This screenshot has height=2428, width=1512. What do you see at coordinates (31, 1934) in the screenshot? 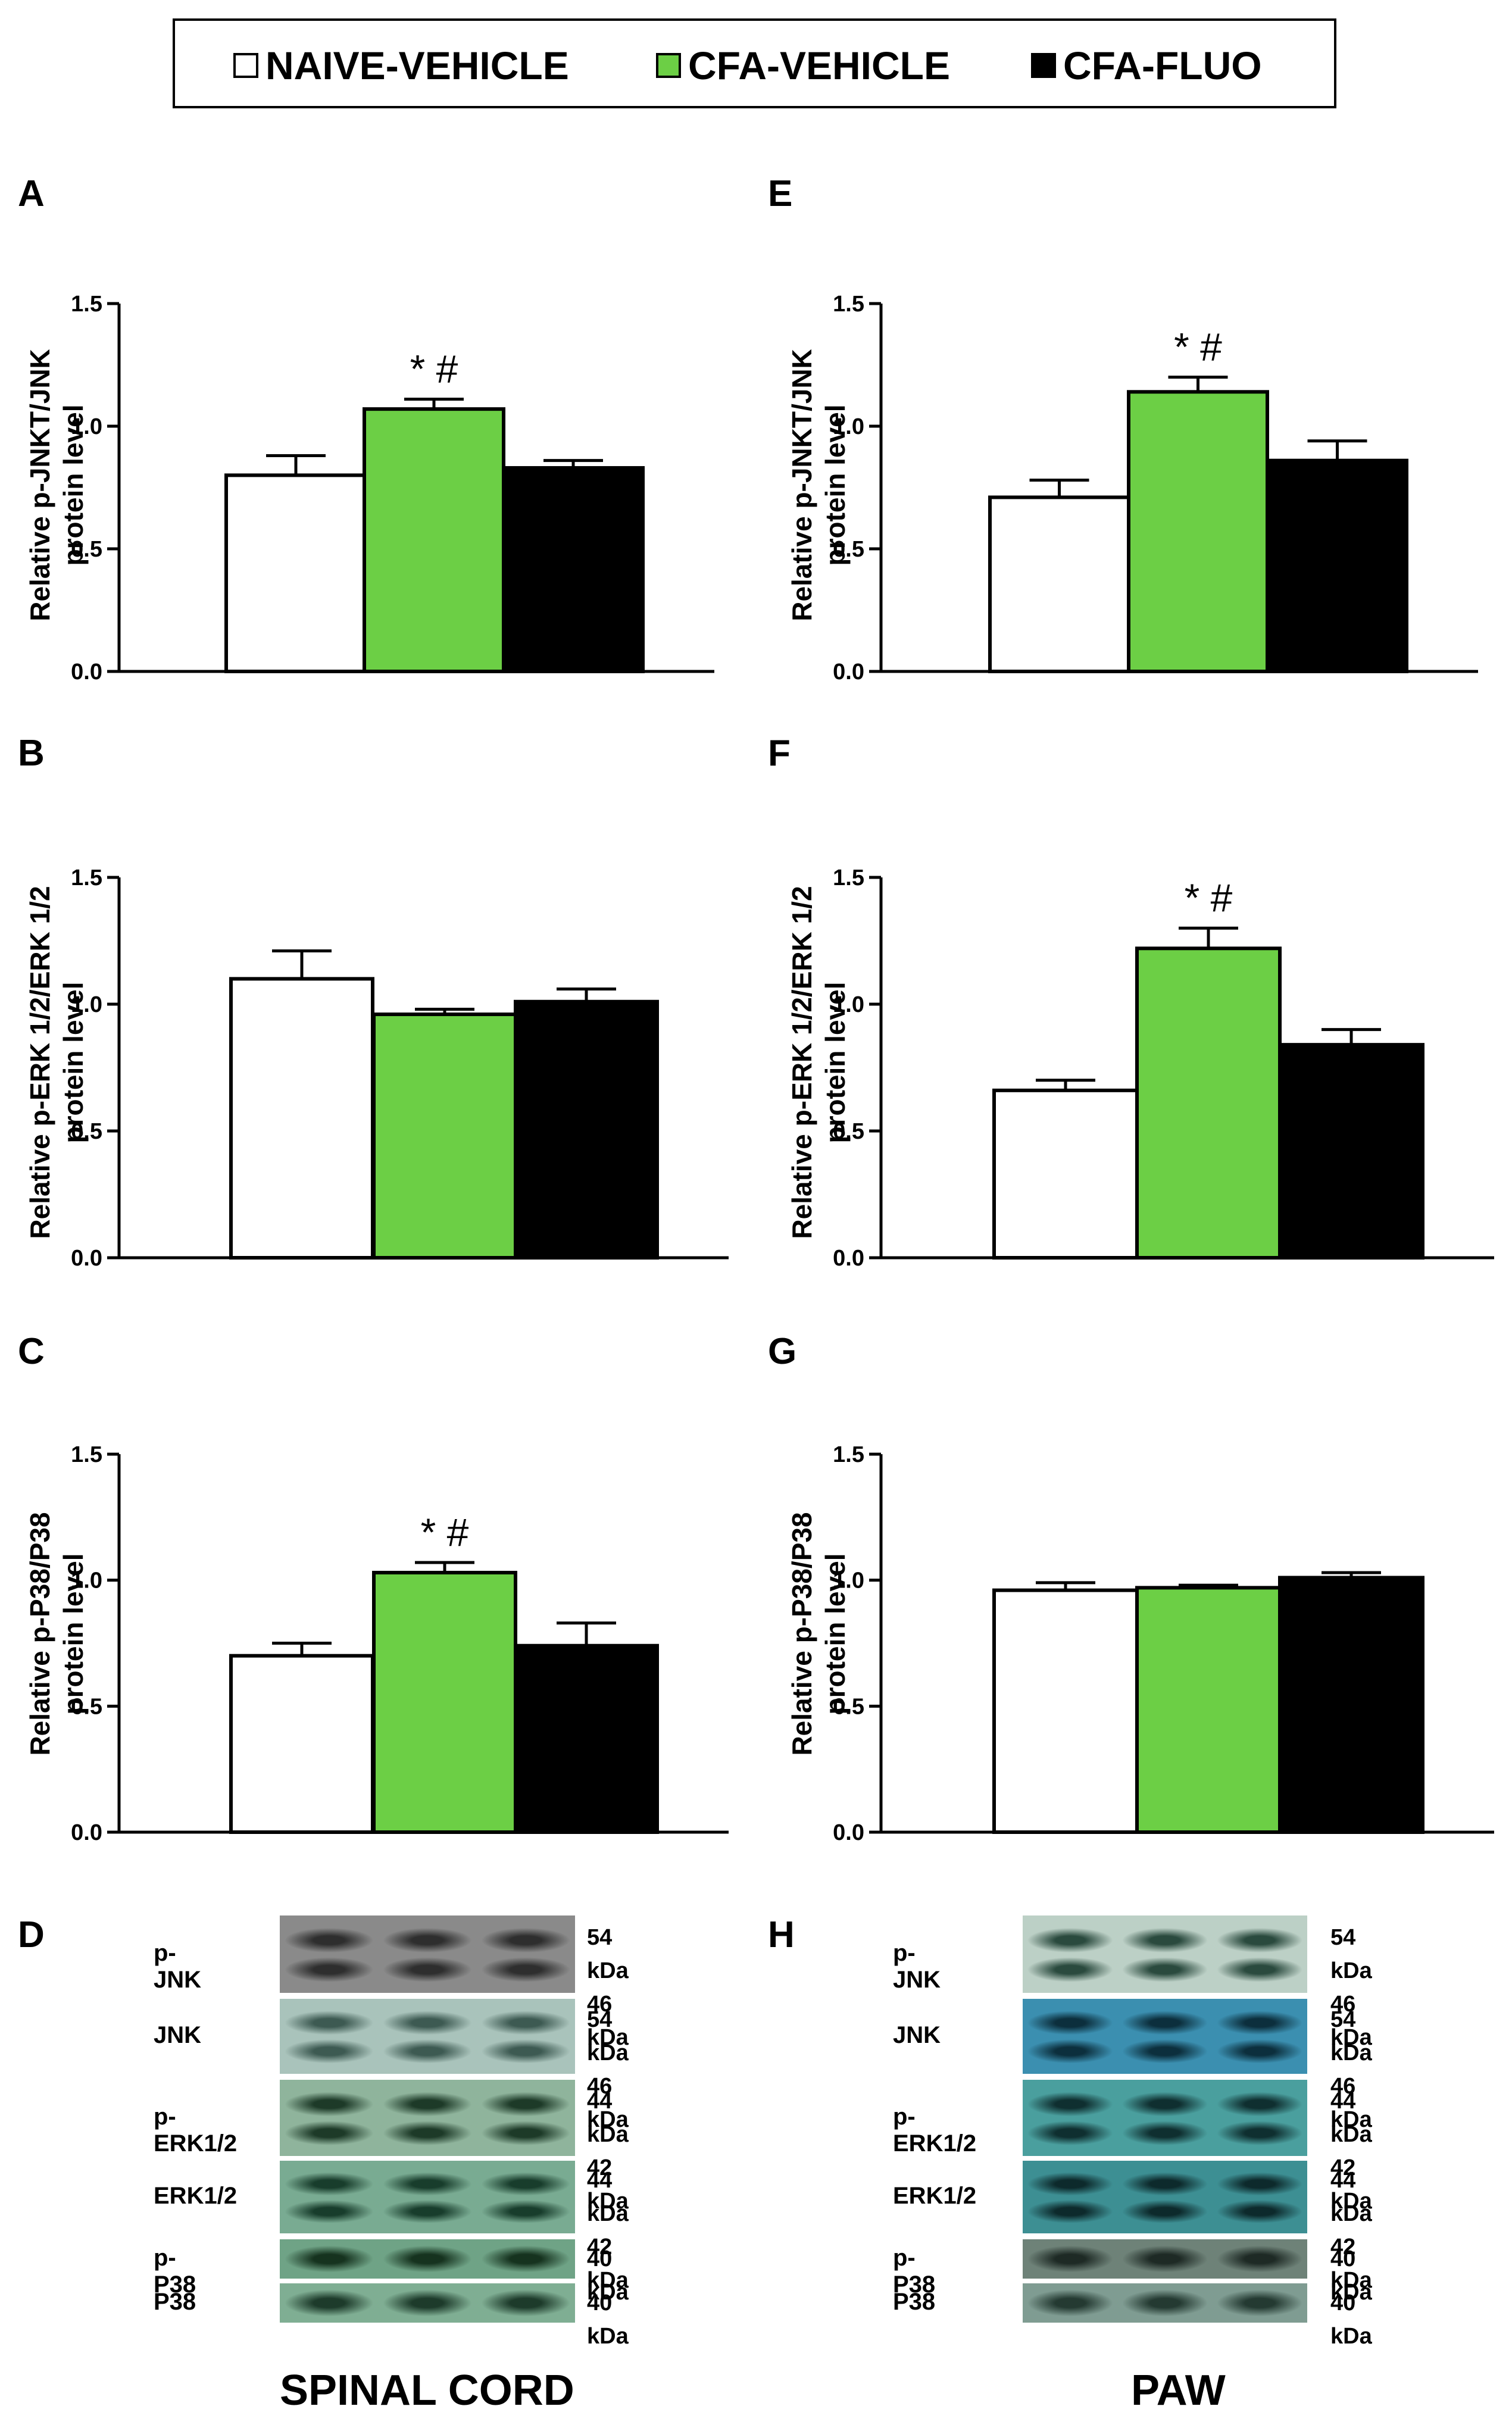
I see `panel-letter-d: D` at bounding box center [31, 1934].